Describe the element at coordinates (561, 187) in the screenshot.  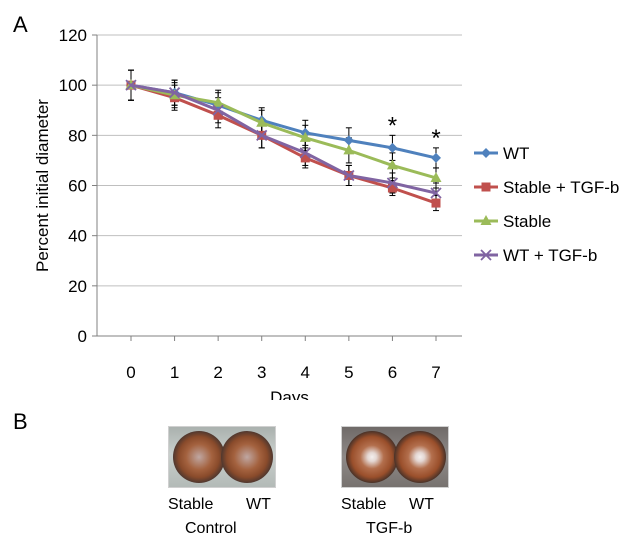
I see `legend-label: Stable + TGF-b` at that location.